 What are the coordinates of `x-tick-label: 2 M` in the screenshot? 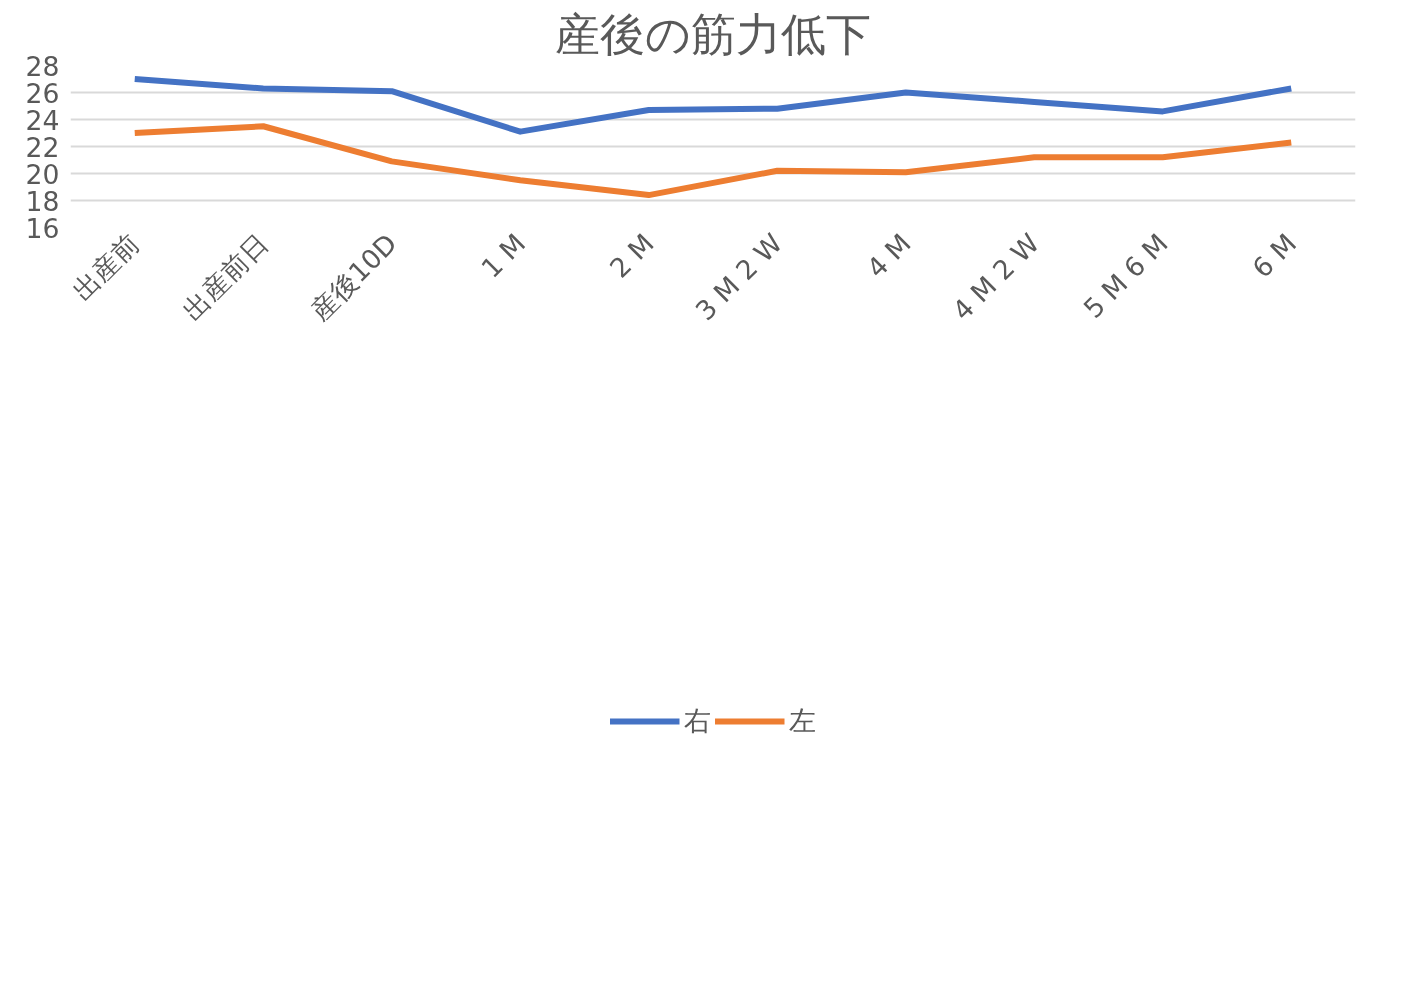 It's located at (631, 255).